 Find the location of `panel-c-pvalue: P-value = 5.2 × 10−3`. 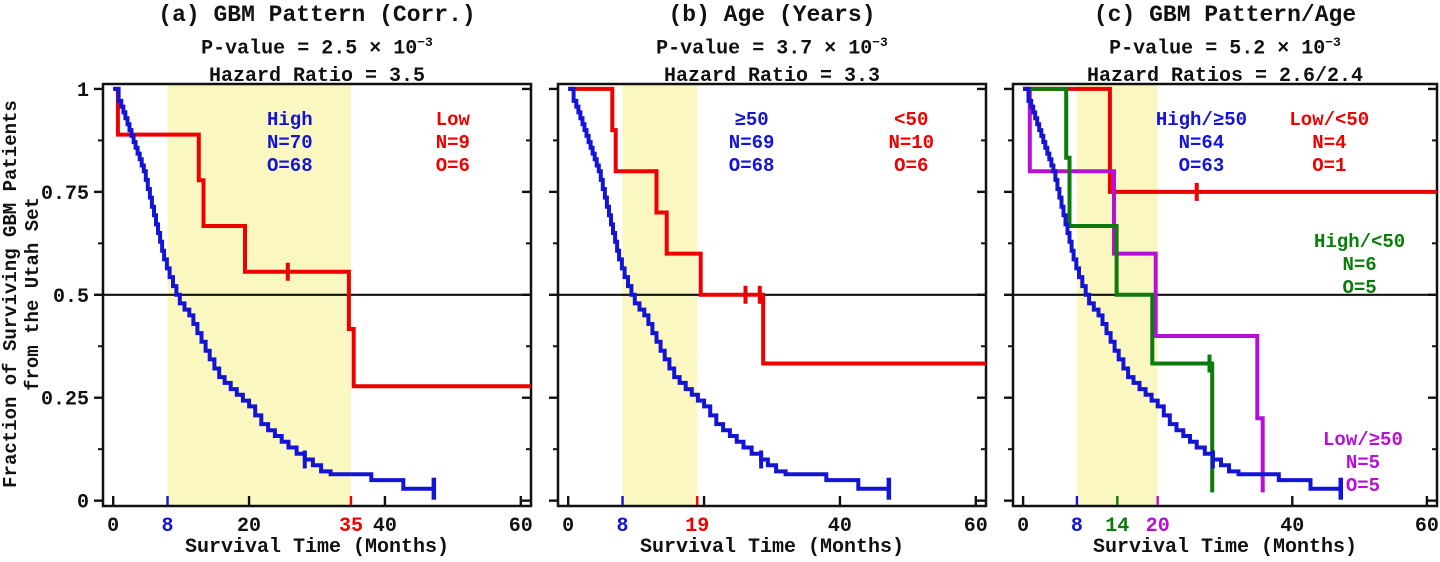

panel-c-pvalue: P-value = 5.2 × 10−3 is located at coordinates (1225, 48).